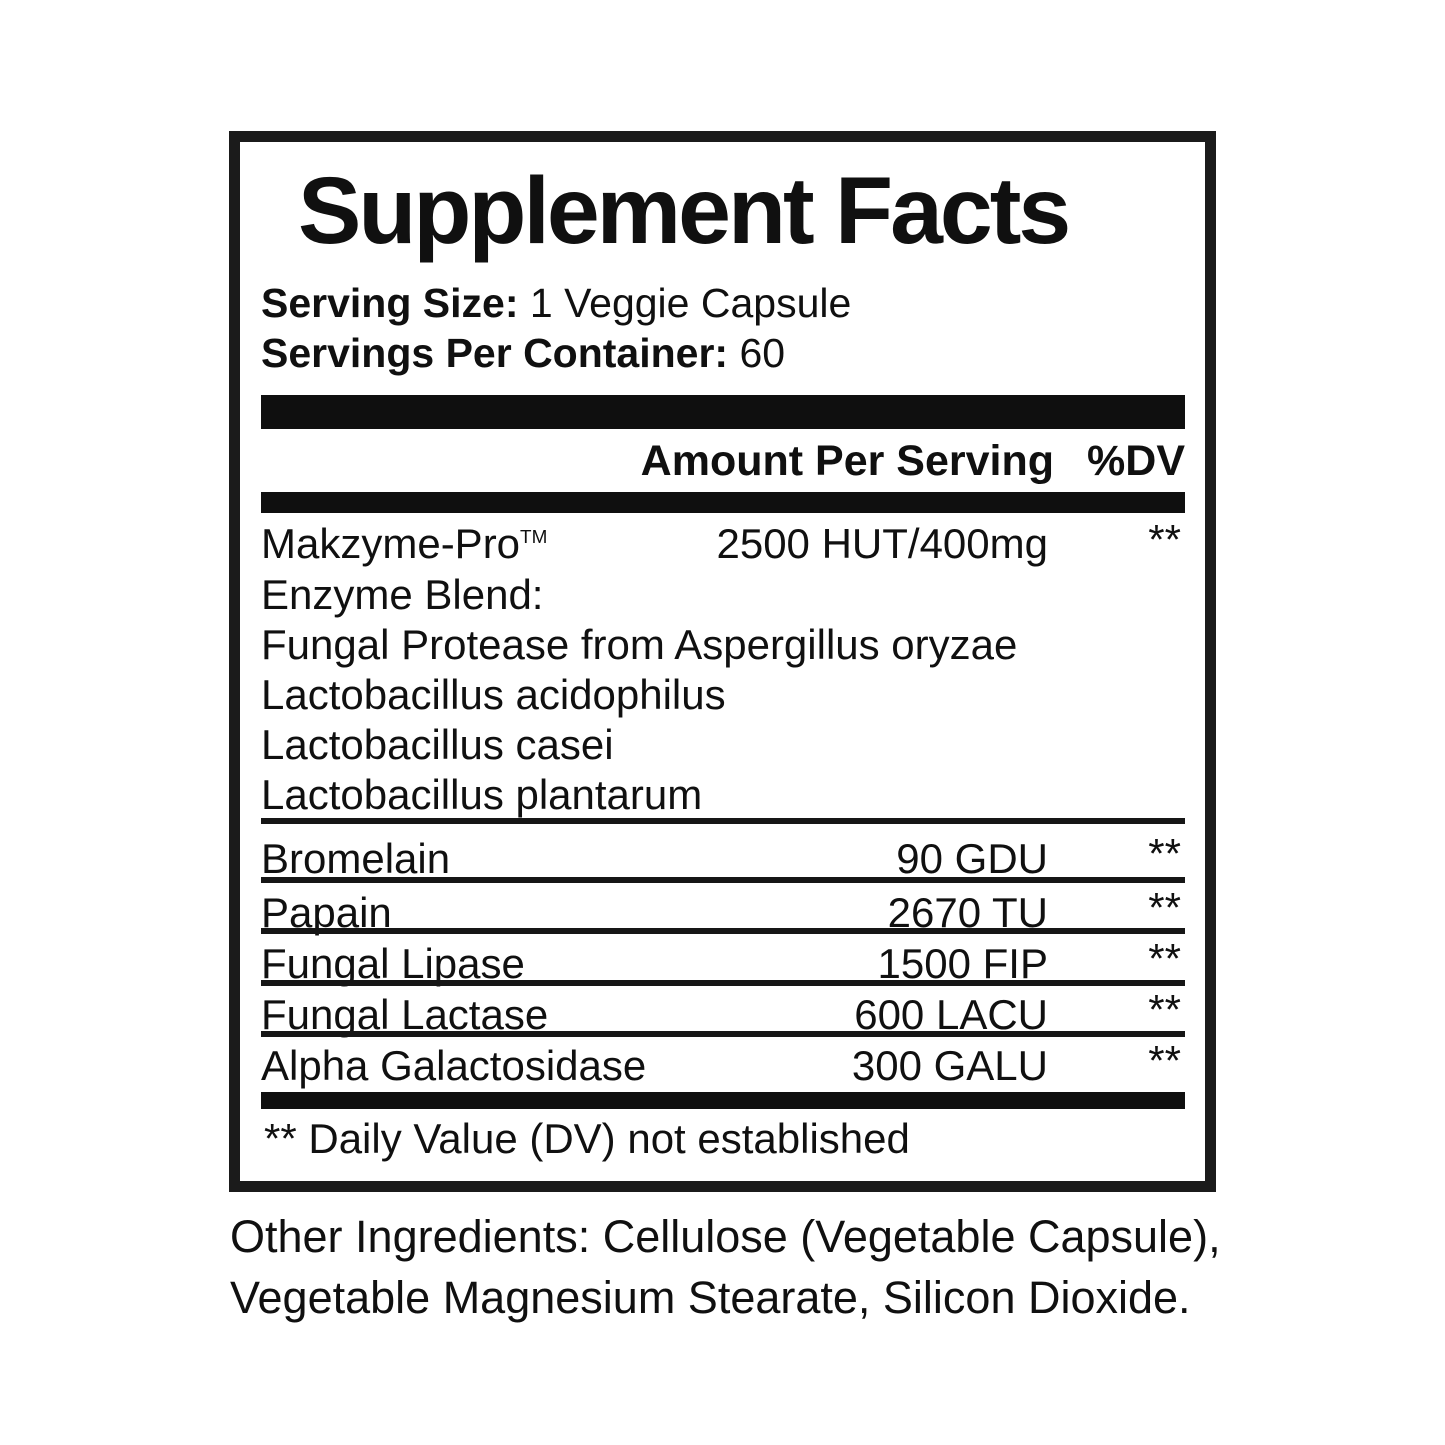 This screenshot has width=1445, height=1445. What do you see at coordinates (951, 1014) in the screenshot?
I see `ingredient-amount: 600 LACU` at bounding box center [951, 1014].